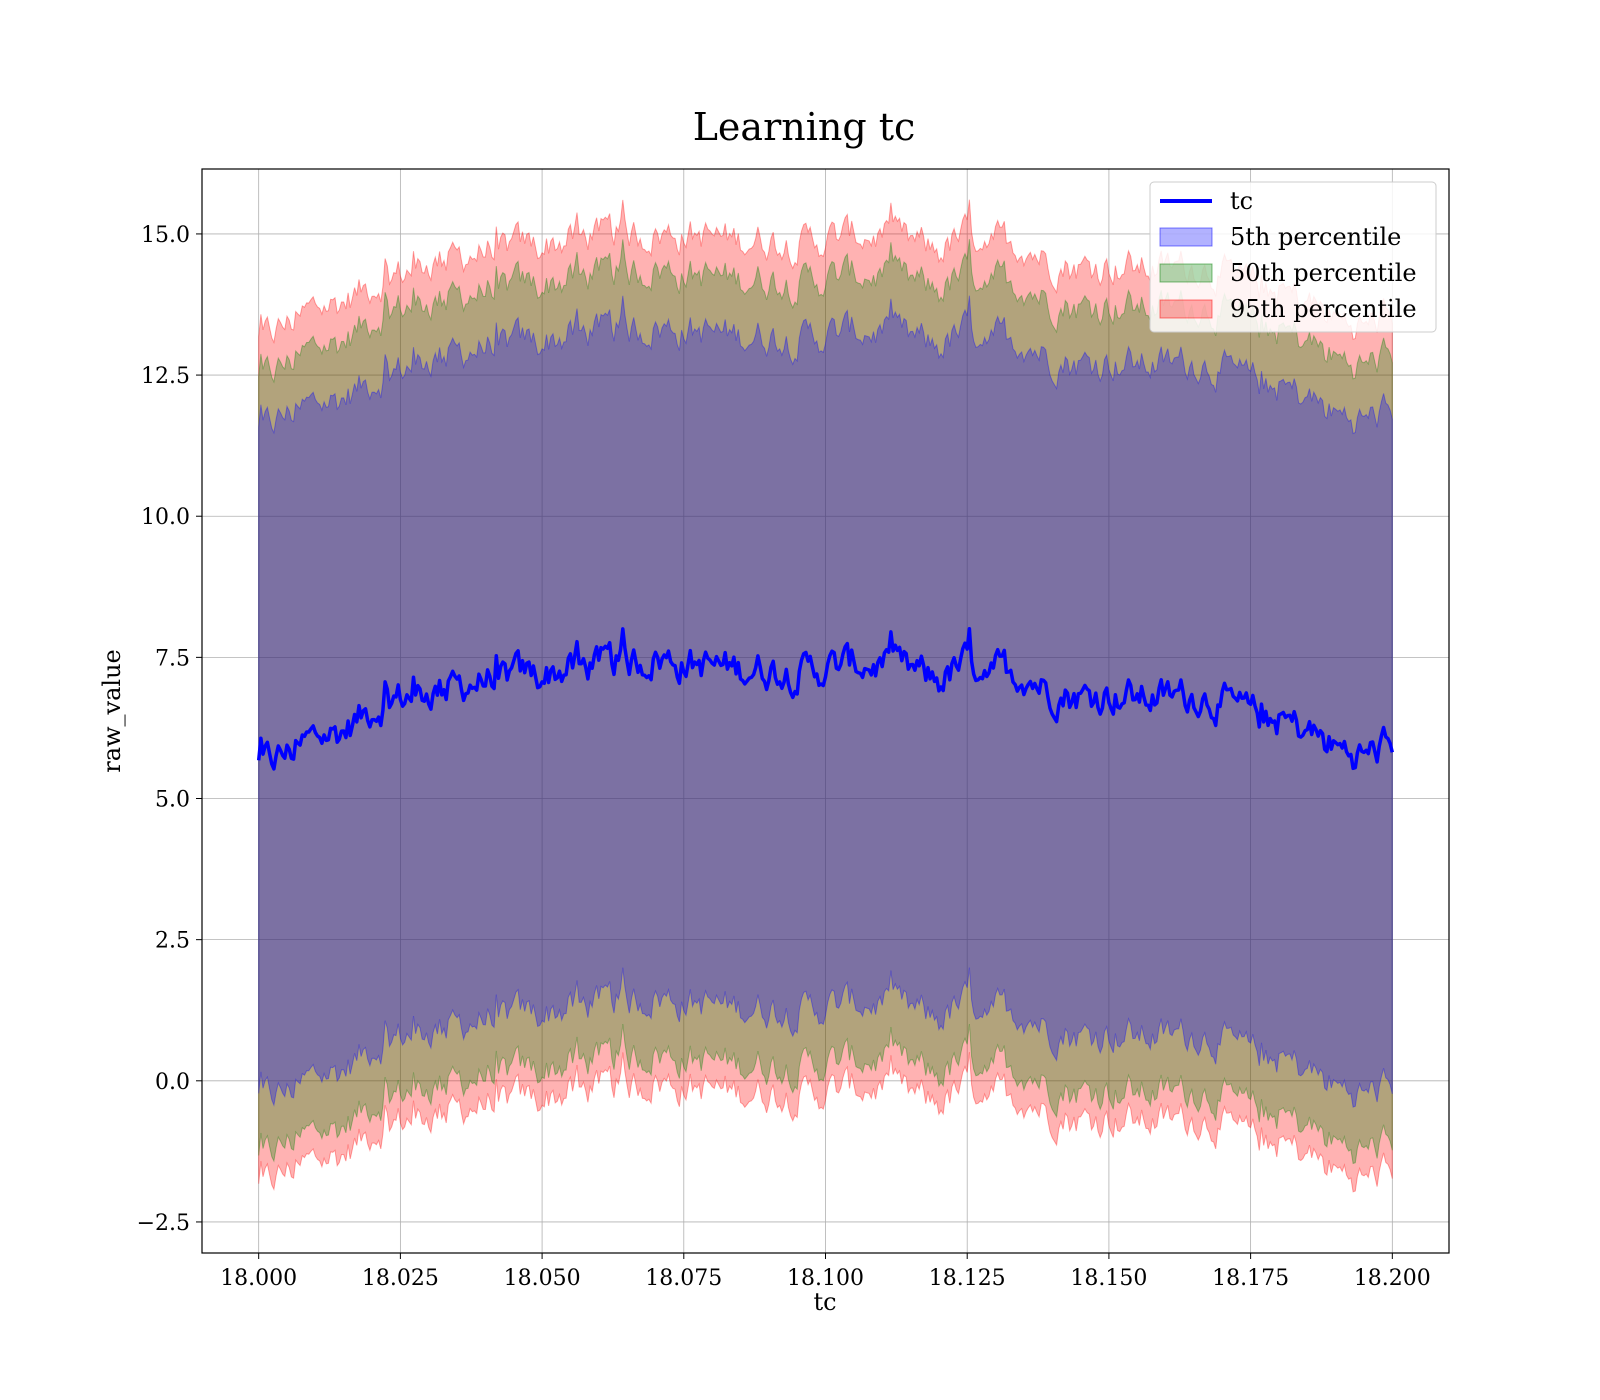  What do you see at coordinates (169, 729) in the screenshot?
I see `y-axis: −2.5 0.0 2.5 5.0 7.5 10.0 12.5 15.0` at bounding box center [169, 729].